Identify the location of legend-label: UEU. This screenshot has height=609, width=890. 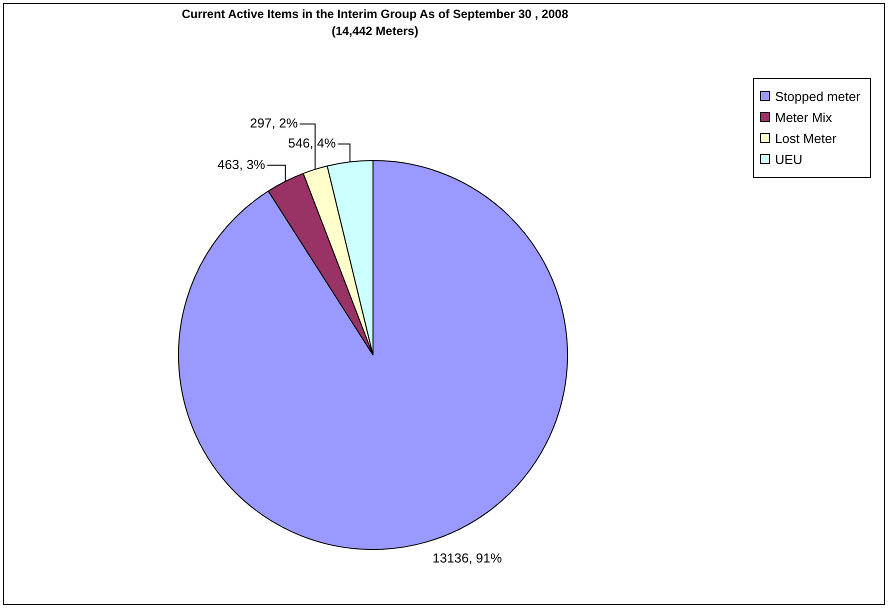
(789, 160).